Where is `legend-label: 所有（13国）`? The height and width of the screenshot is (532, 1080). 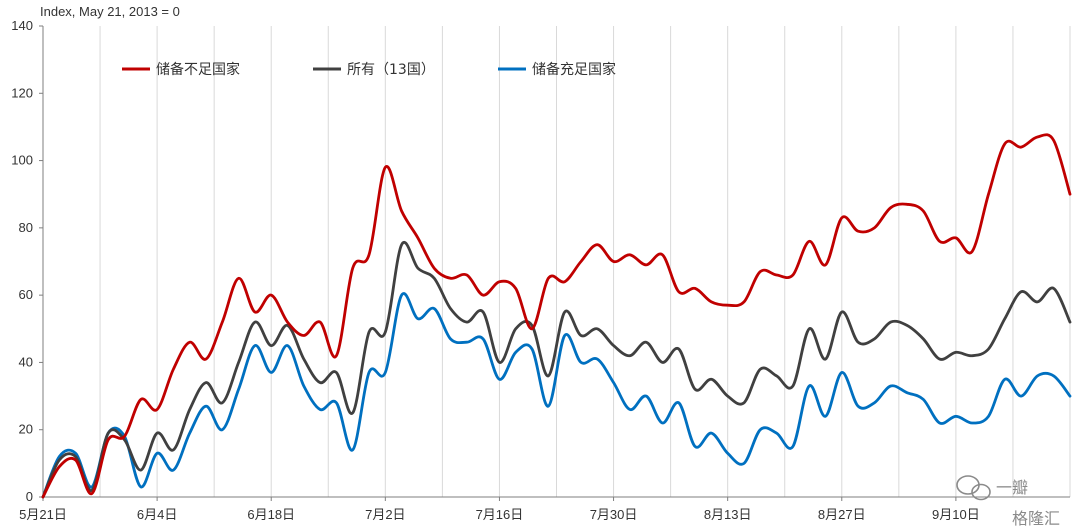 legend-label: 所有（13国） is located at coordinates (391, 70).